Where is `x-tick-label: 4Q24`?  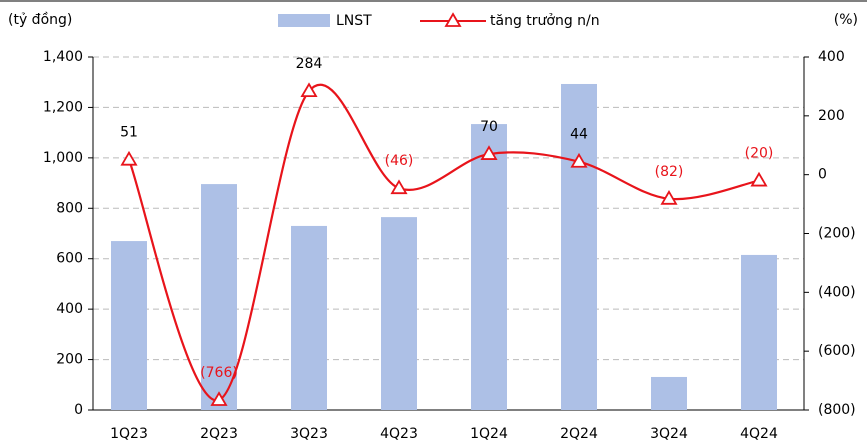
x-tick-label: 4Q24 is located at coordinates (759, 434).